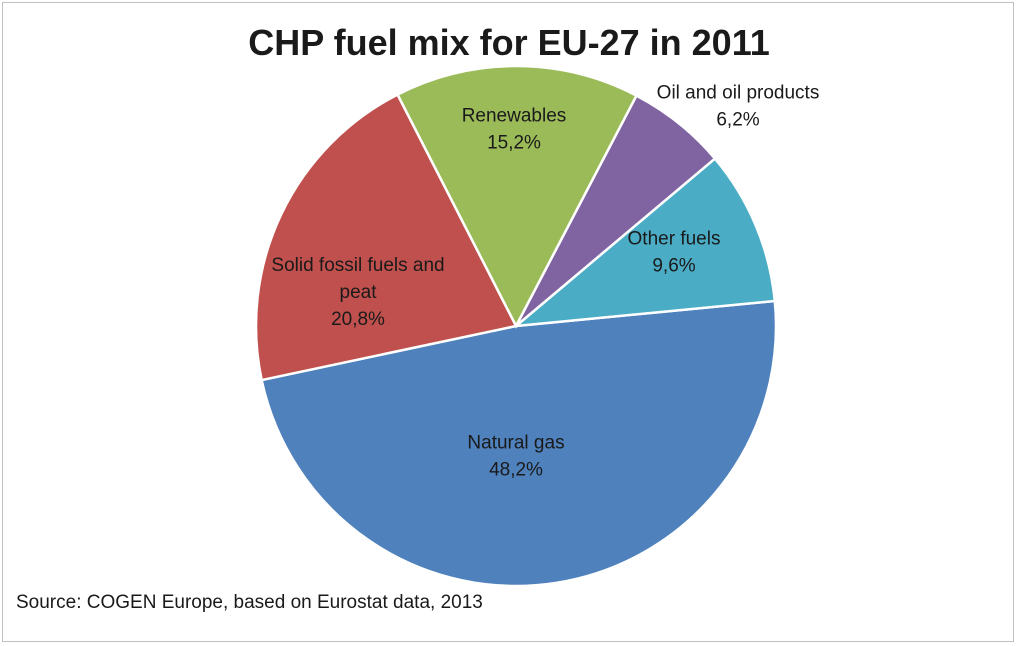  Describe the element at coordinates (673, 266) in the screenshot. I see `slice-value-label: 9,6%` at that location.